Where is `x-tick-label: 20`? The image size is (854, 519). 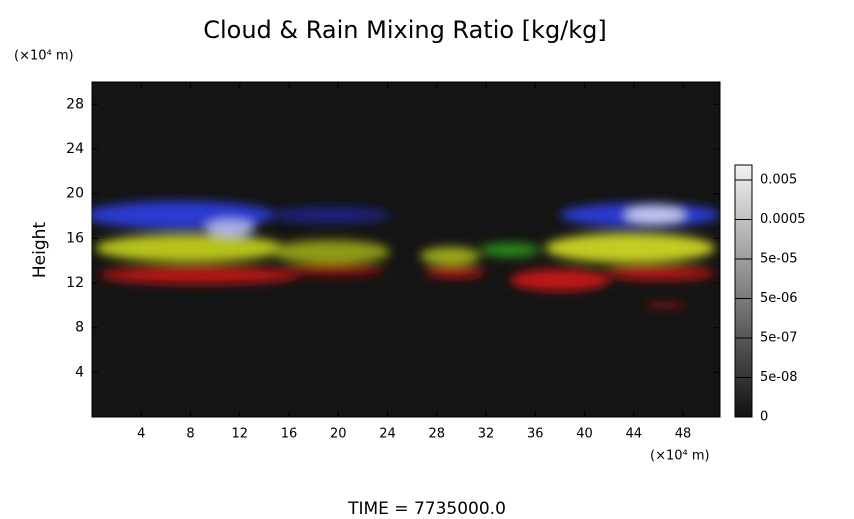
x-tick-label: 20 is located at coordinates (338, 434).